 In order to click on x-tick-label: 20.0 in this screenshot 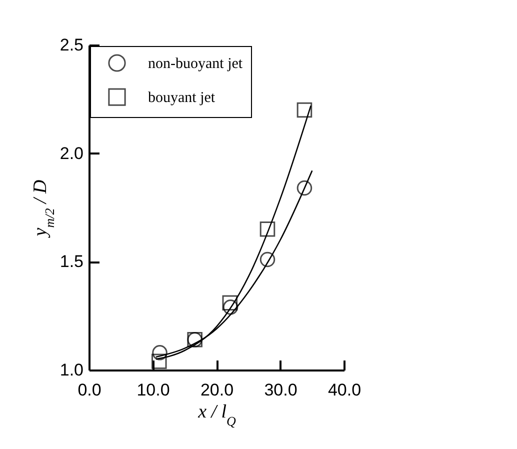, I will do `click(217, 390)`.